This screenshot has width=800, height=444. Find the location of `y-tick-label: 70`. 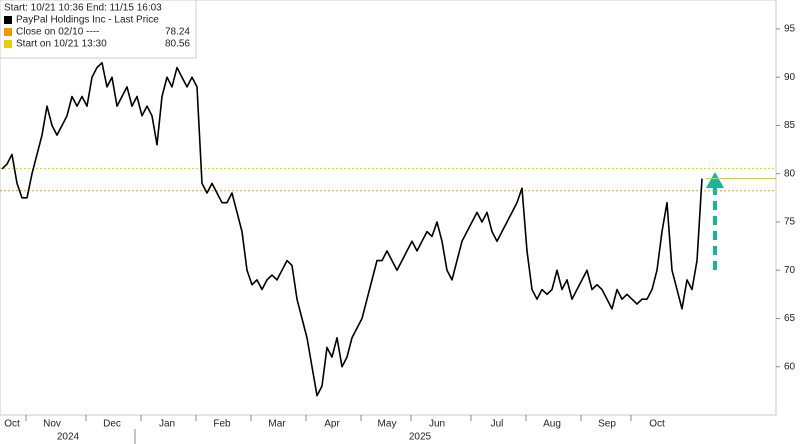

y-tick-label: 70 is located at coordinates (790, 270).